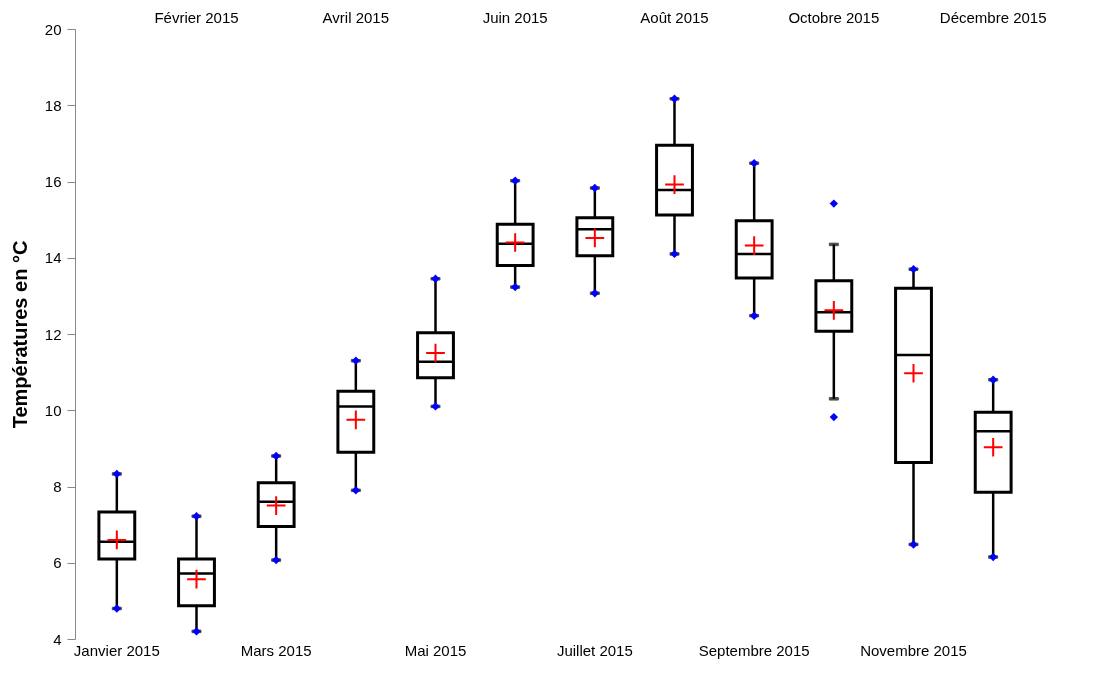  I want to click on x-tick-label: Février 2015, so click(196, 17).